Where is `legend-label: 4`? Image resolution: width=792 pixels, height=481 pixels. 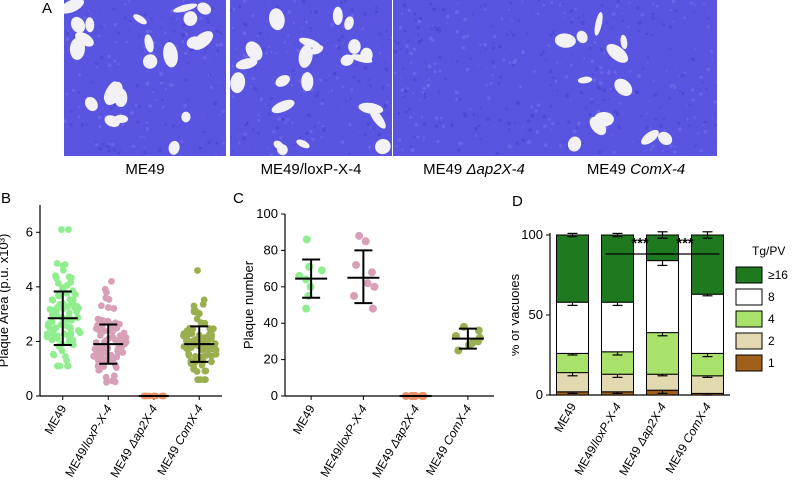 legend-label: 4 is located at coordinates (771, 319).